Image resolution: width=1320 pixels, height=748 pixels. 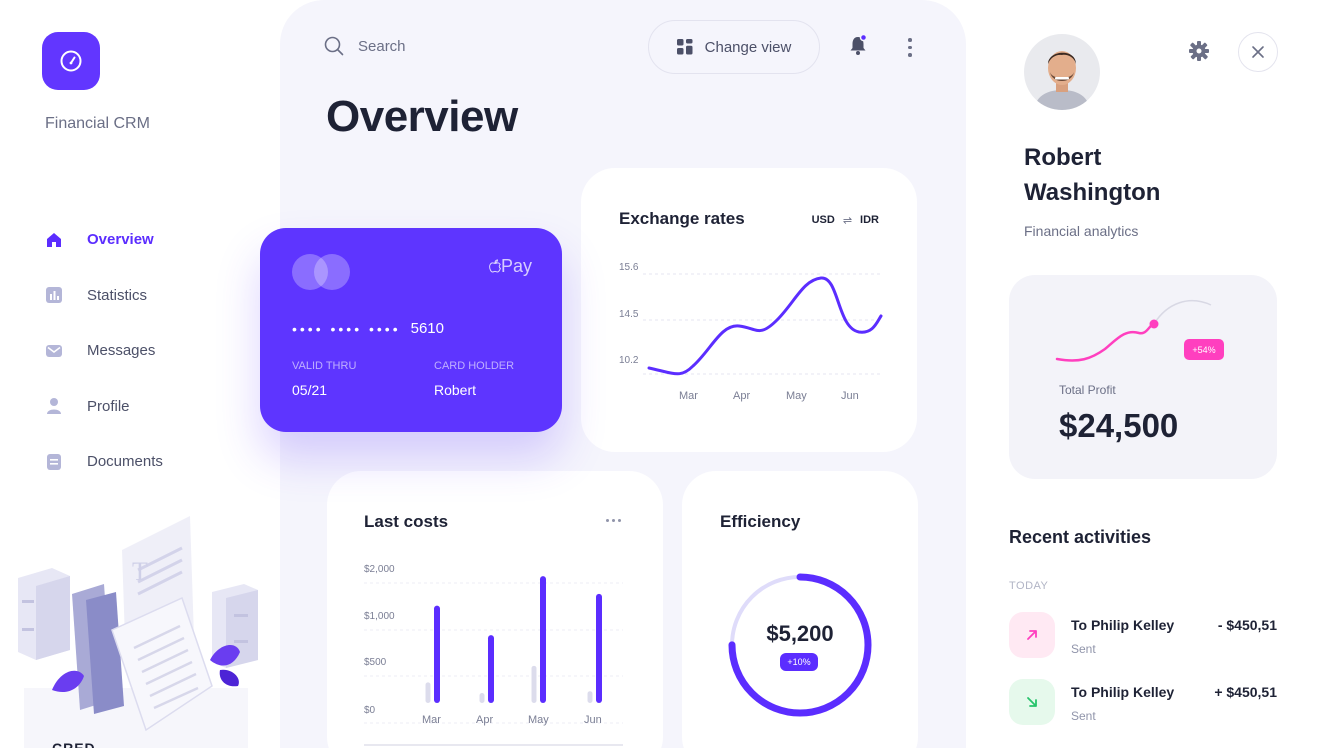 What do you see at coordinates (322, 272) in the screenshot?
I see `card-brand-logo` at bounding box center [322, 272].